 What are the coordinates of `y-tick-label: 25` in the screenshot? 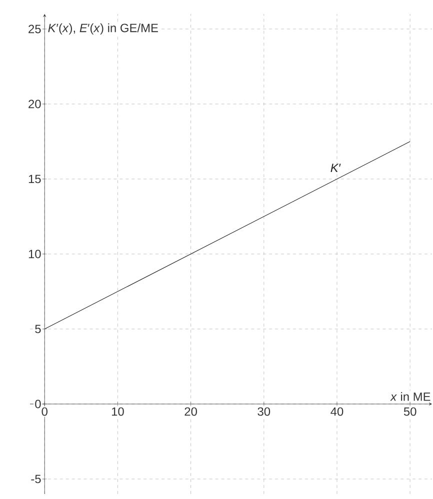 It's located at (34, 29).